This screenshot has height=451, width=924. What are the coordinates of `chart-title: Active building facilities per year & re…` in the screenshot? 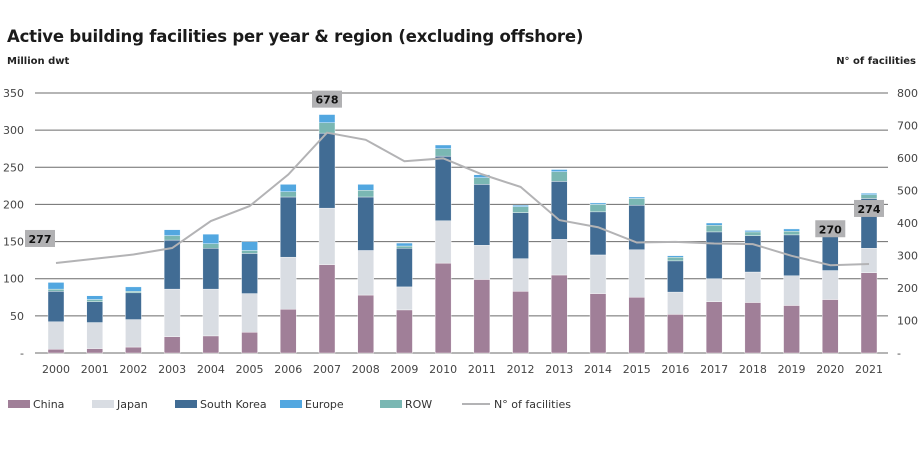 It's located at (295, 36).